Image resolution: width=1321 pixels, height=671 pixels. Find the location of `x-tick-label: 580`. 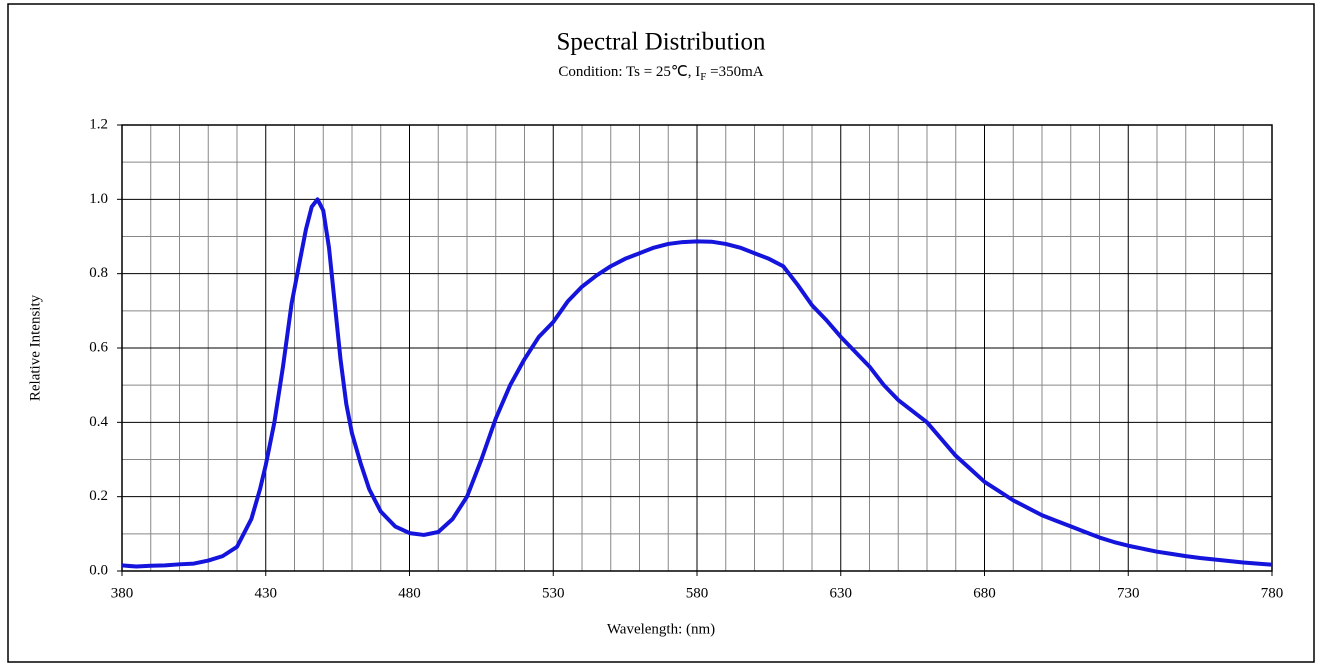

x-tick-label: 580 is located at coordinates (697, 593).